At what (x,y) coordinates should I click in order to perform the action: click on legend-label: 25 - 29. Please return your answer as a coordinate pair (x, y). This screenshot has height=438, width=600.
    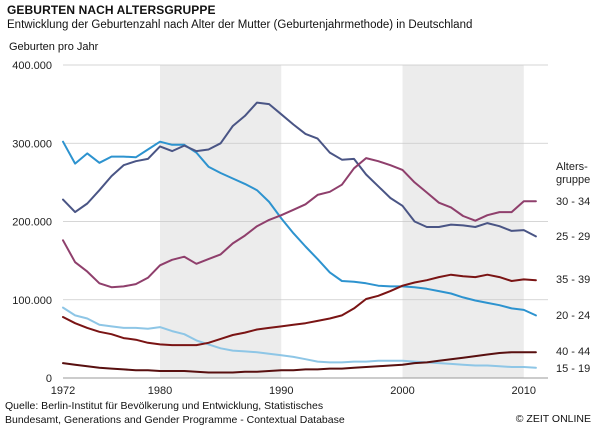
    Looking at the image, I should click on (573, 237).